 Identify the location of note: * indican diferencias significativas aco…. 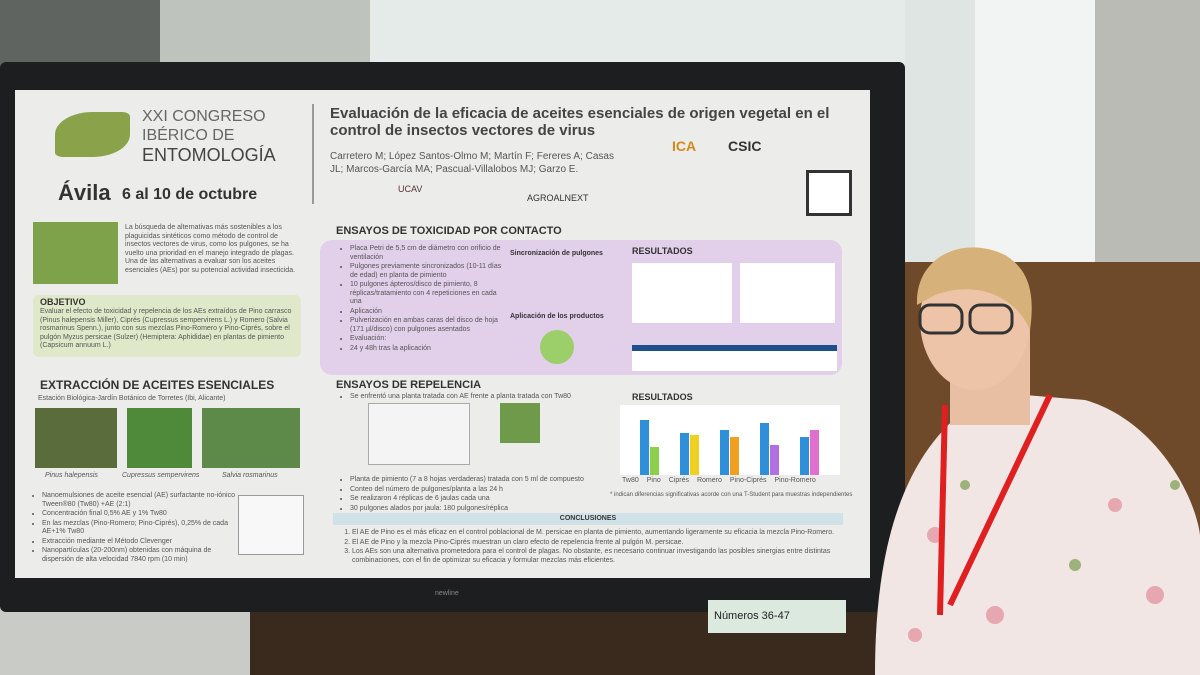
(731, 495).